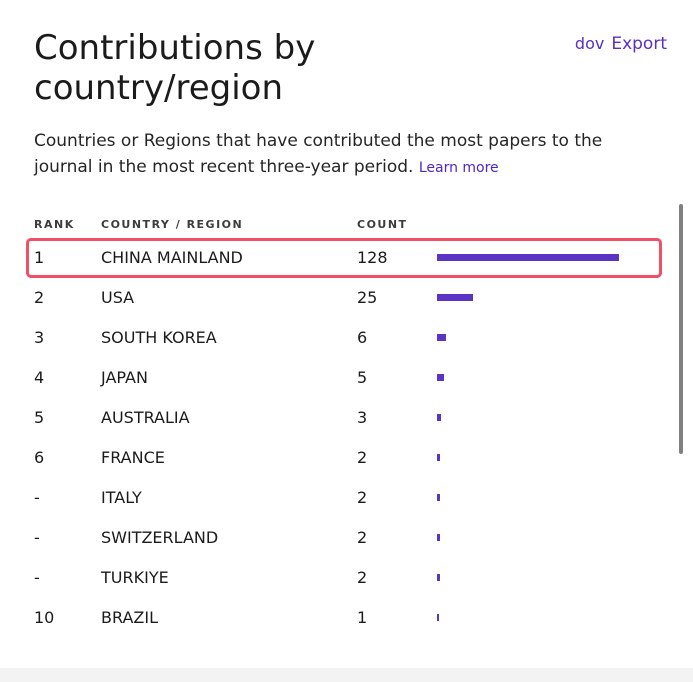 Image resolution: width=693 pixels, height=682 pixels. What do you see at coordinates (39, 417) in the screenshot?
I see `rank-cell: 5` at bounding box center [39, 417].